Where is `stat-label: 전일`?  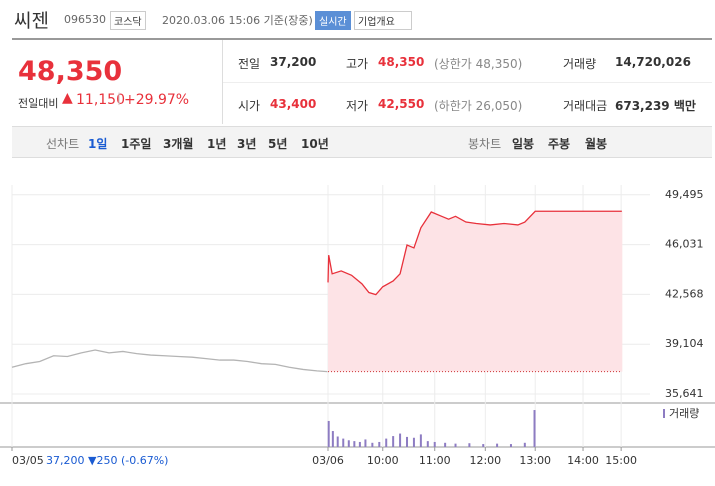 stat-label: 전일 is located at coordinates (249, 64).